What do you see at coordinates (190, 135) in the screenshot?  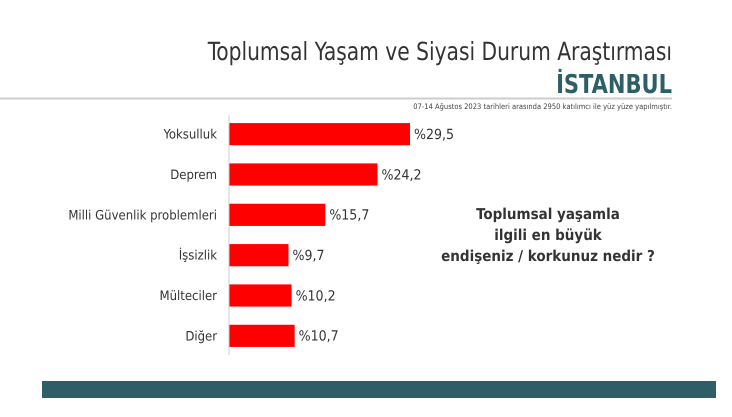 I see `y-tick-label: Yoksulluk` at bounding box center [190, 135].